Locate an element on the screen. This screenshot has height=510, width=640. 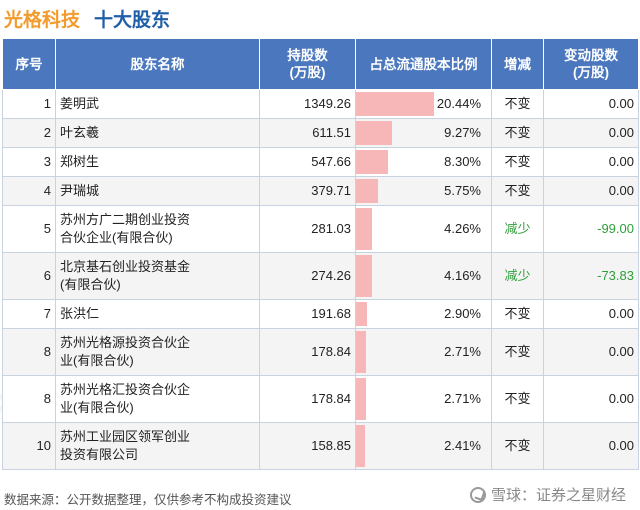
seq-cell: 5 is located at coordinates (29, 229).